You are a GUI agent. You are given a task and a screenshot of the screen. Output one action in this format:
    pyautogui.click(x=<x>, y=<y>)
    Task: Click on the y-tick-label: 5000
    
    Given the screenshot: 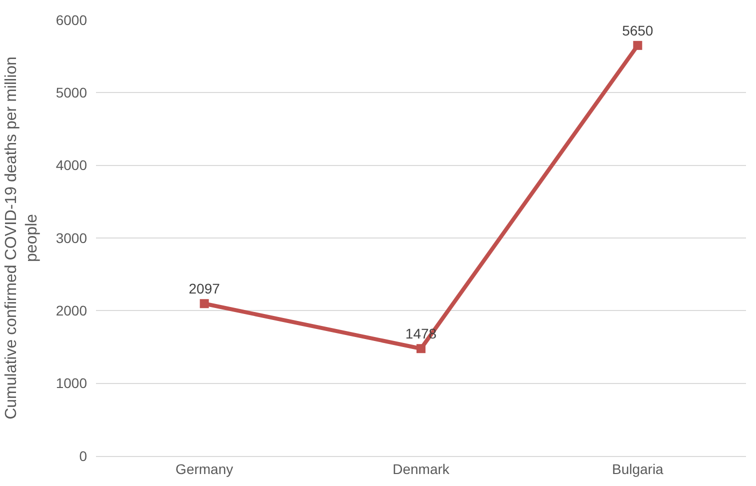 What is the action you would take?
    pyautogui.click(x=72, y=92)
    